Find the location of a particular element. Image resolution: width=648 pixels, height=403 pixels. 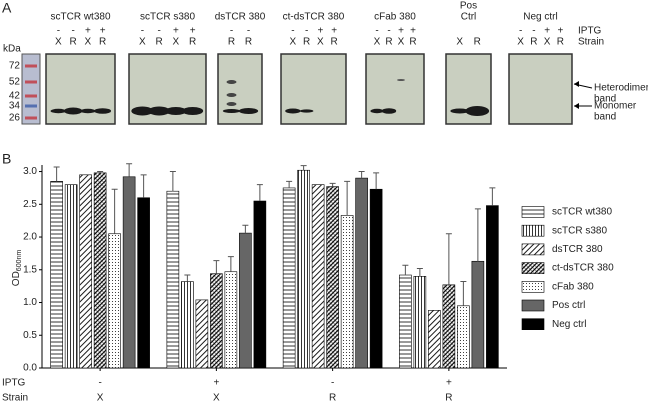

kda-marker: 26 is located at coordinates (15, 118).